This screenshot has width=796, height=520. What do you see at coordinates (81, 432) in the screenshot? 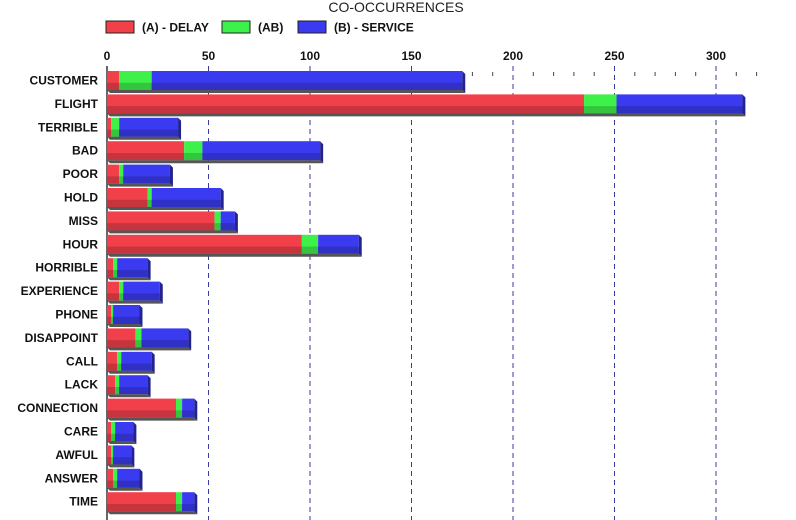
I see `category-label-15: CARE` at bounding box center [81, 432].